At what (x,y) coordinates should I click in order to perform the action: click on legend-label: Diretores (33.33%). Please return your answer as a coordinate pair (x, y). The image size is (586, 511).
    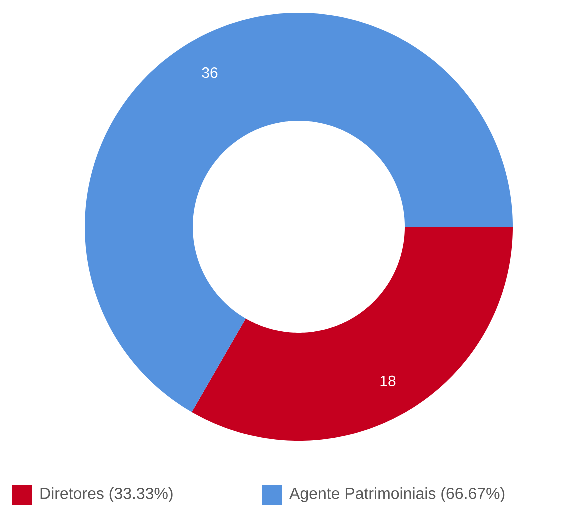
    Looking at the image, I should click on (106, 495).